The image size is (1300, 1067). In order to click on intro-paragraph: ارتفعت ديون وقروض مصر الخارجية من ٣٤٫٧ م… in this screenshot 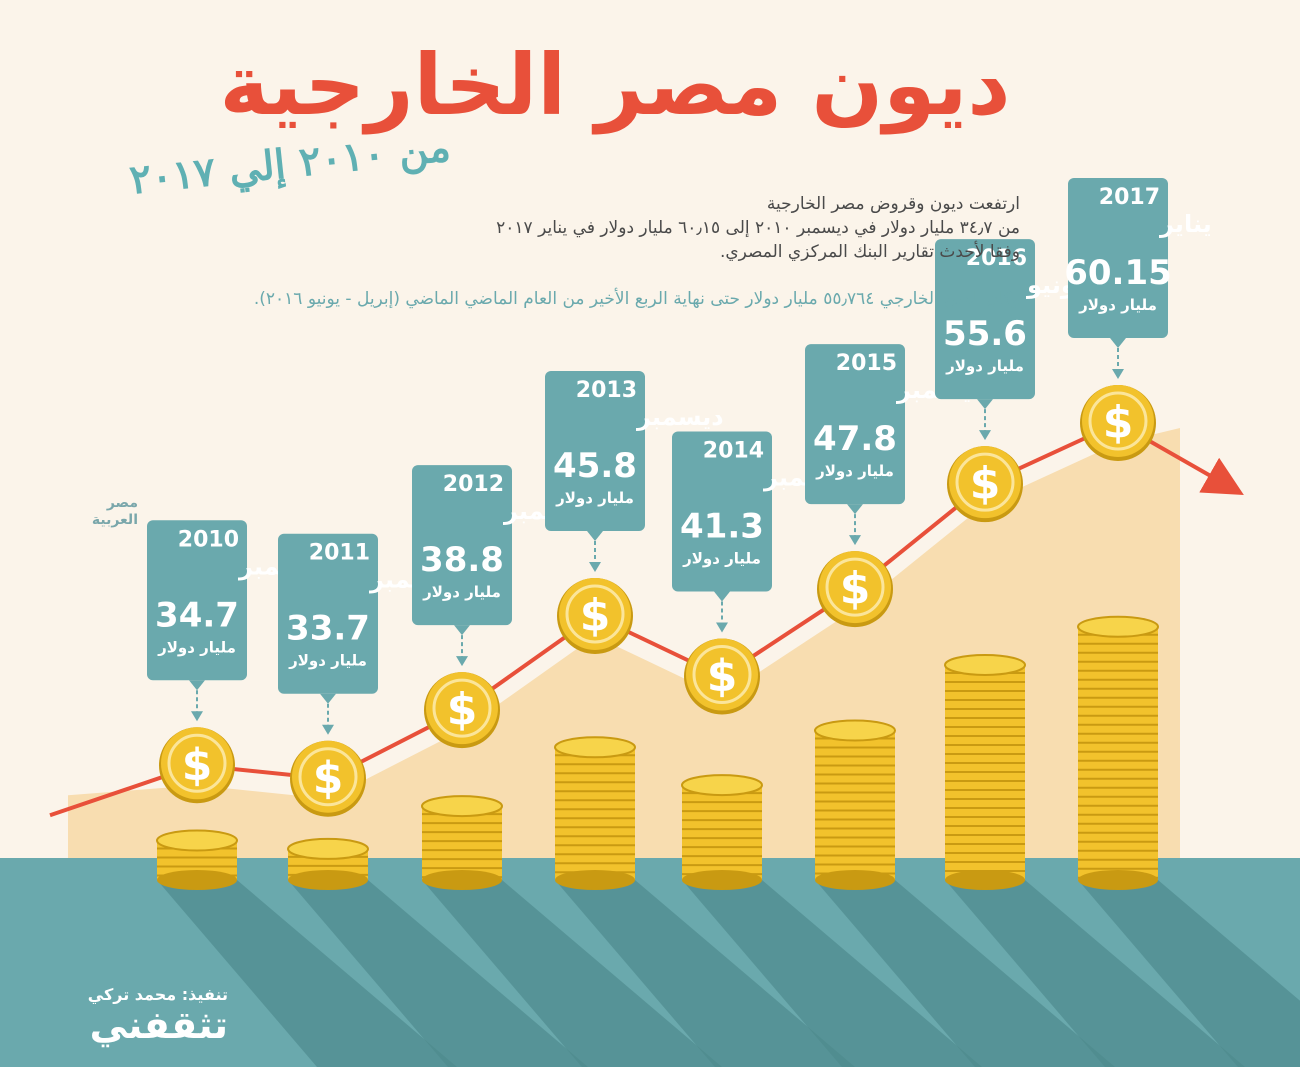, I will do `click(660, 228)`.